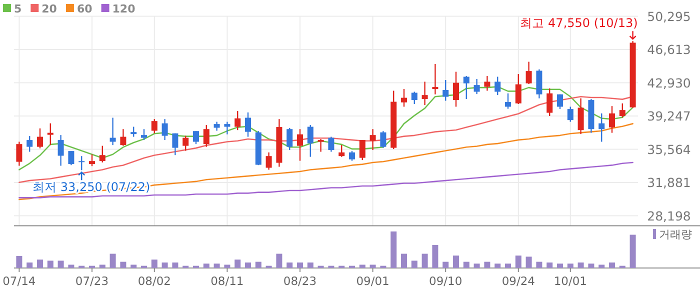 Image resolution: width=700 pixels, height=289 pixels. What do you see at coordinates (669, 182) in the screenshot?
I see `y-tick-label: 31,881` at bounding box center [669, 182].